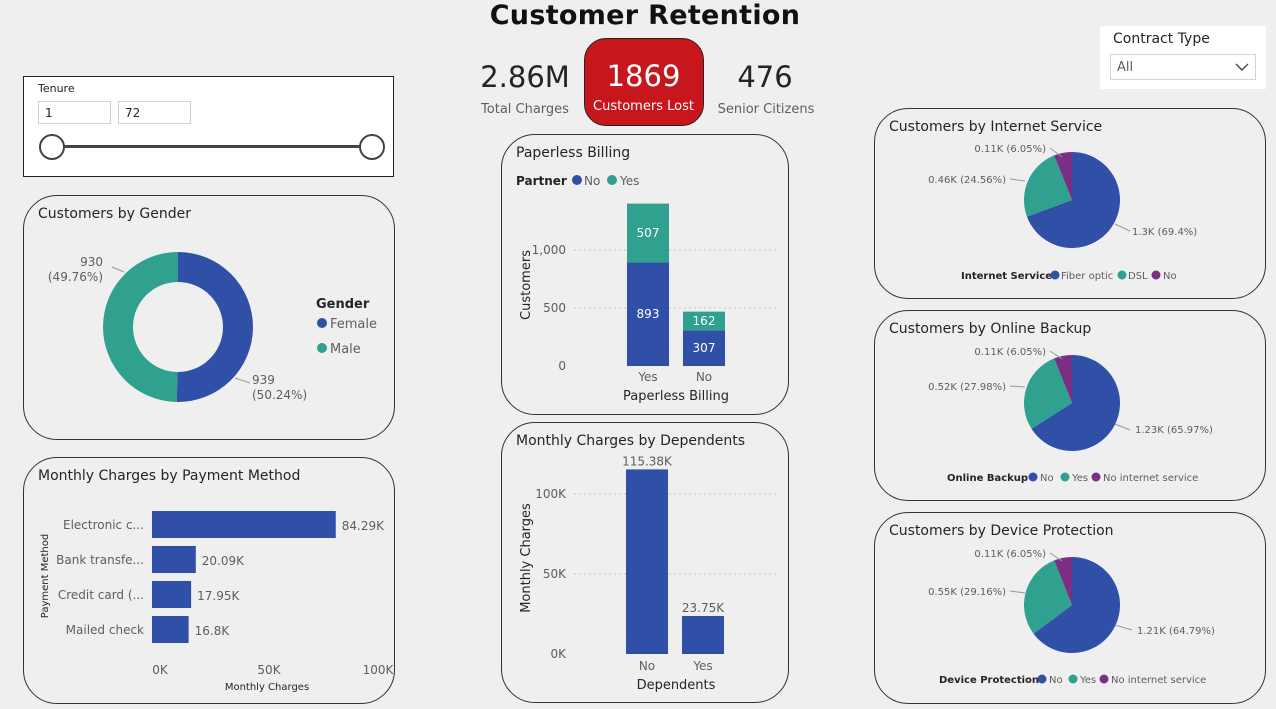 The height and width of the screenshot is (709, 1276). Describe the element at coordinates (967, 592) in the screenshot. I see `pie-label-1: 0.55K (29.16%)` at that location.